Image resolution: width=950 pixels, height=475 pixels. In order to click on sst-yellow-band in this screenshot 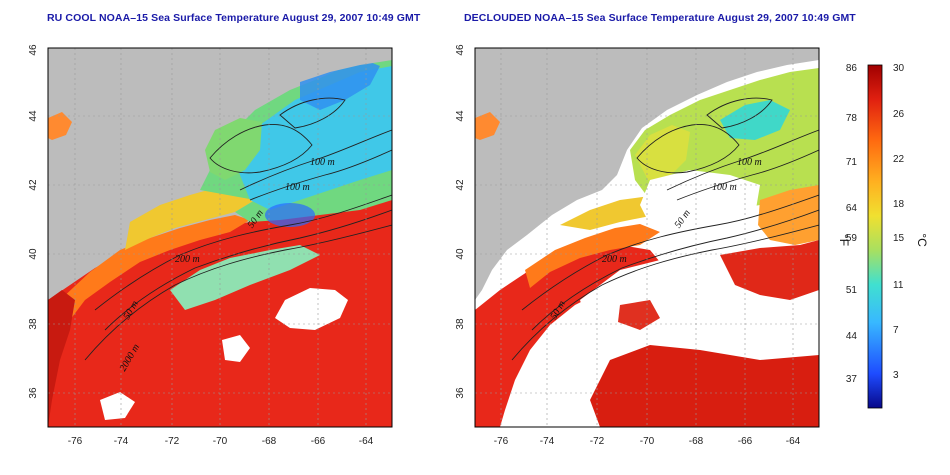, I will do `click(190, 219)`.